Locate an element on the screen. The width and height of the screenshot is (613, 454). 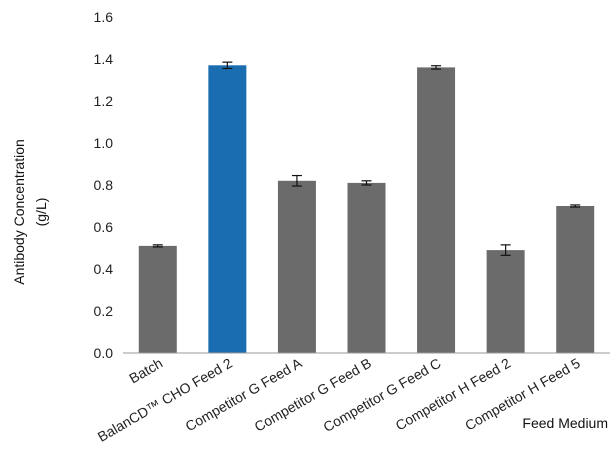
x-category-label: Batch is located at coordinates (145, 371).